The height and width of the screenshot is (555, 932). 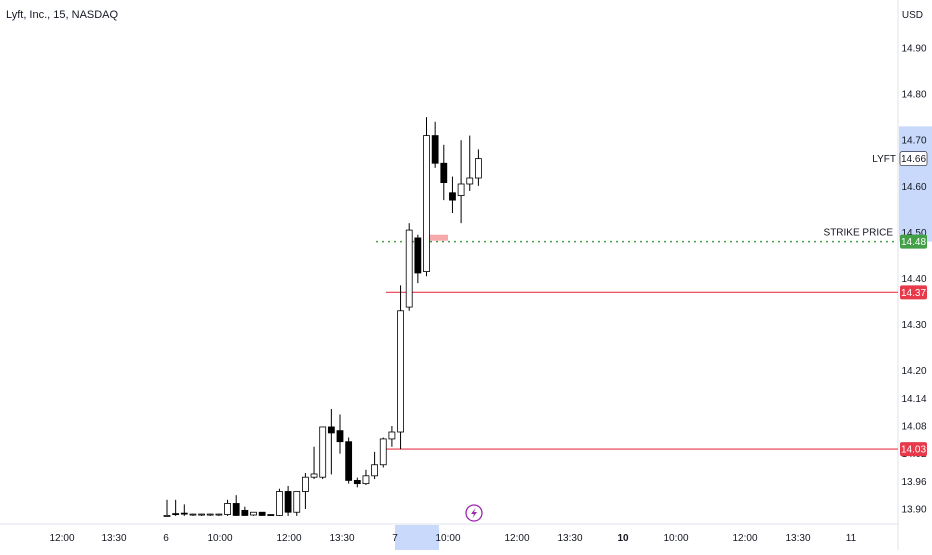 I want to click on y-tick-label: 14.40, so click(x=913, y=279).